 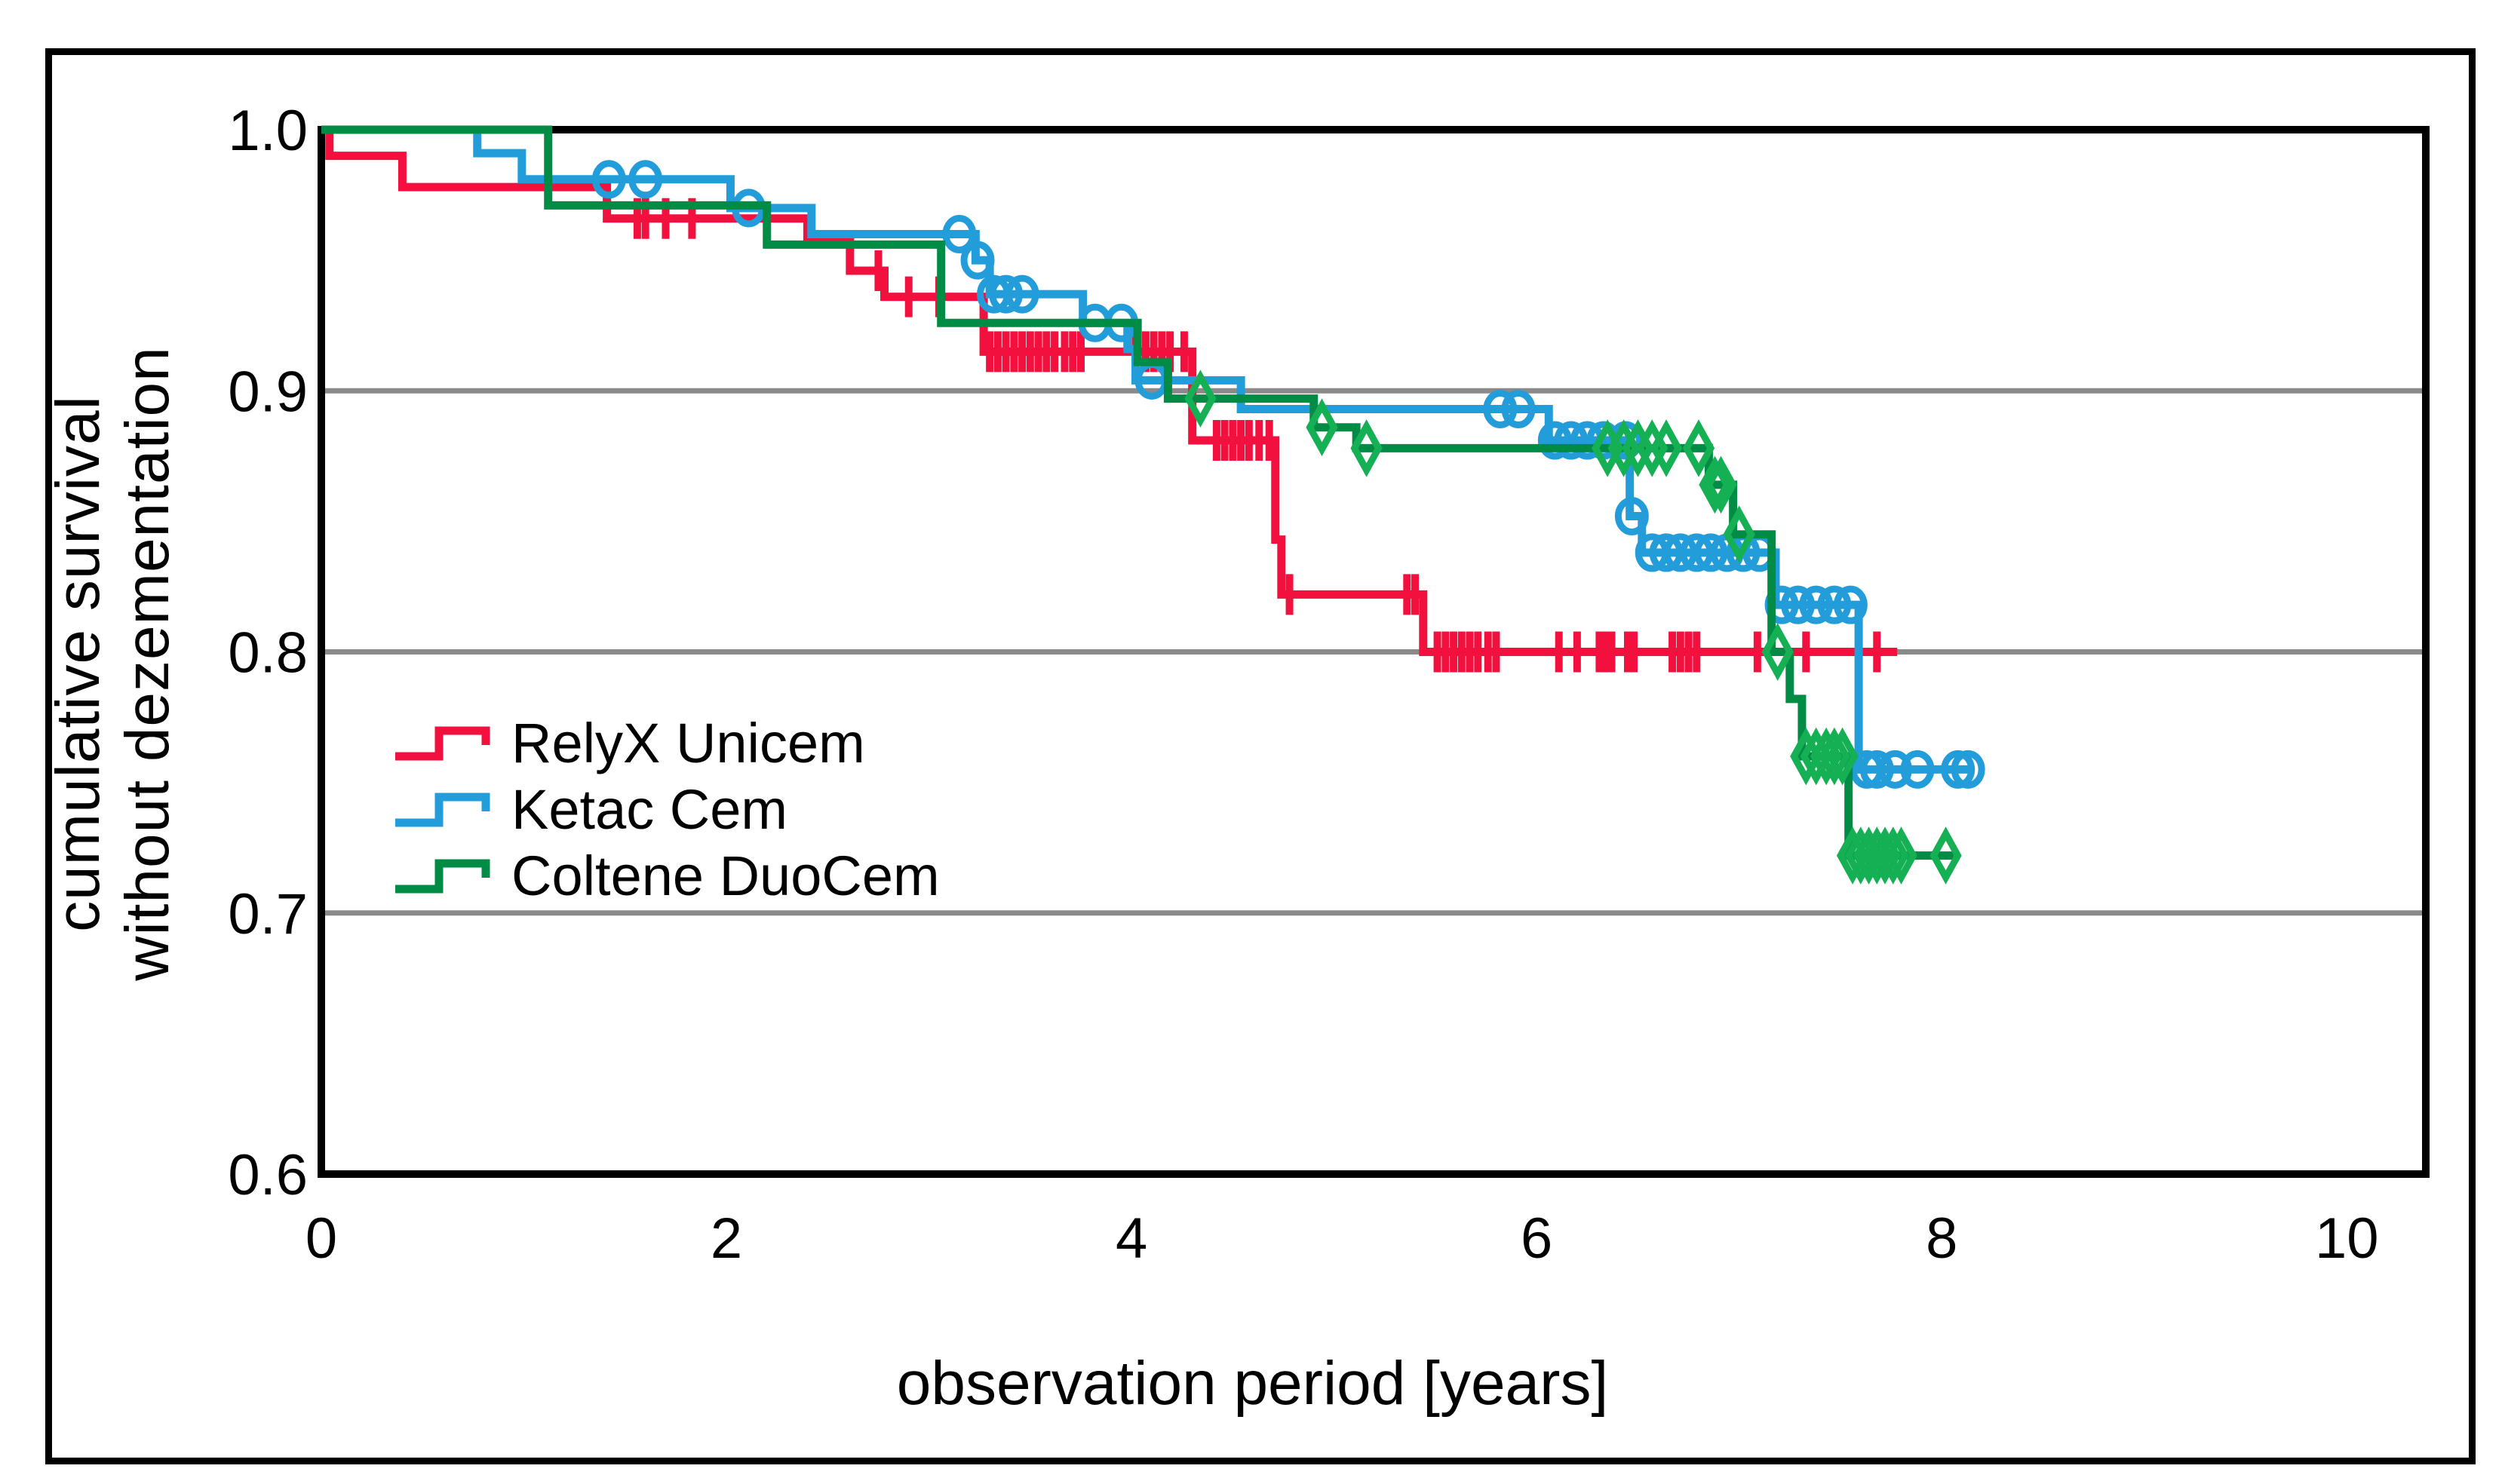 I want to click on y-tick-label-1.0: 1.0, so click(x=268, y=131).